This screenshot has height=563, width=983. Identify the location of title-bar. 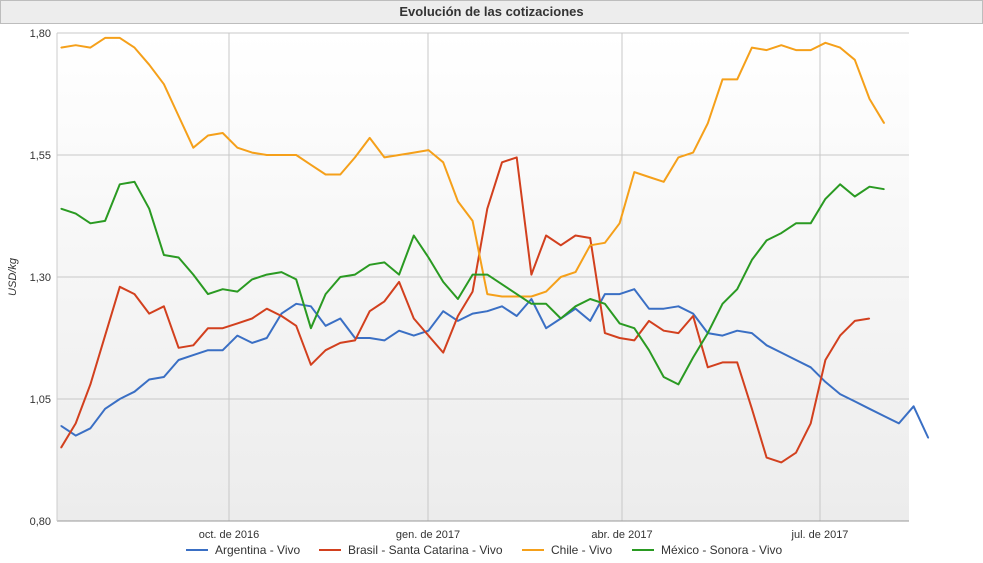
(491, 12).